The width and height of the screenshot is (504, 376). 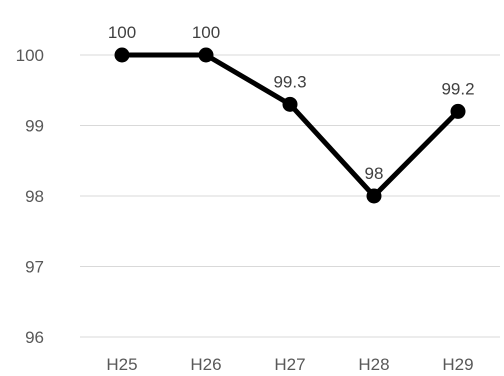 I want to click on x-tick-label: H28, so click(x=373, y=364).